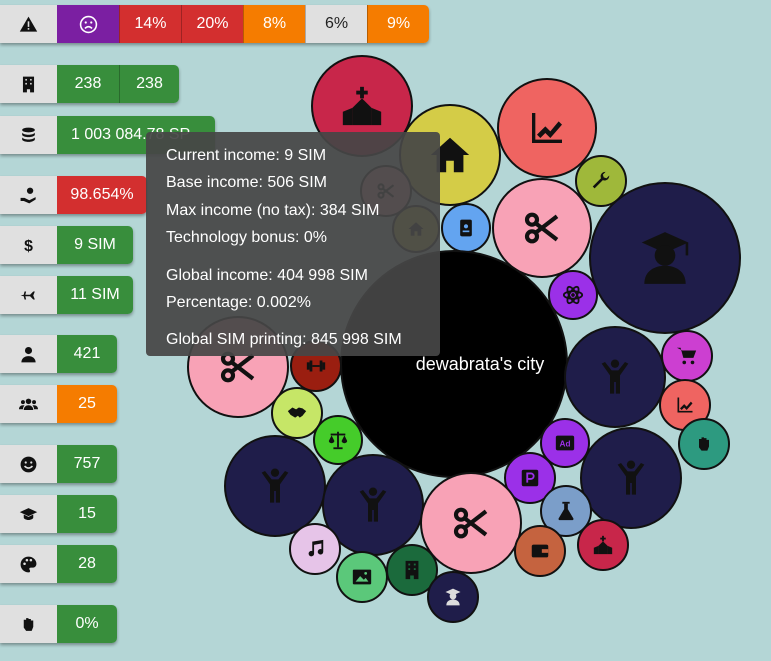  I want to click on tax-row: 98.654%, so click(73, 195).